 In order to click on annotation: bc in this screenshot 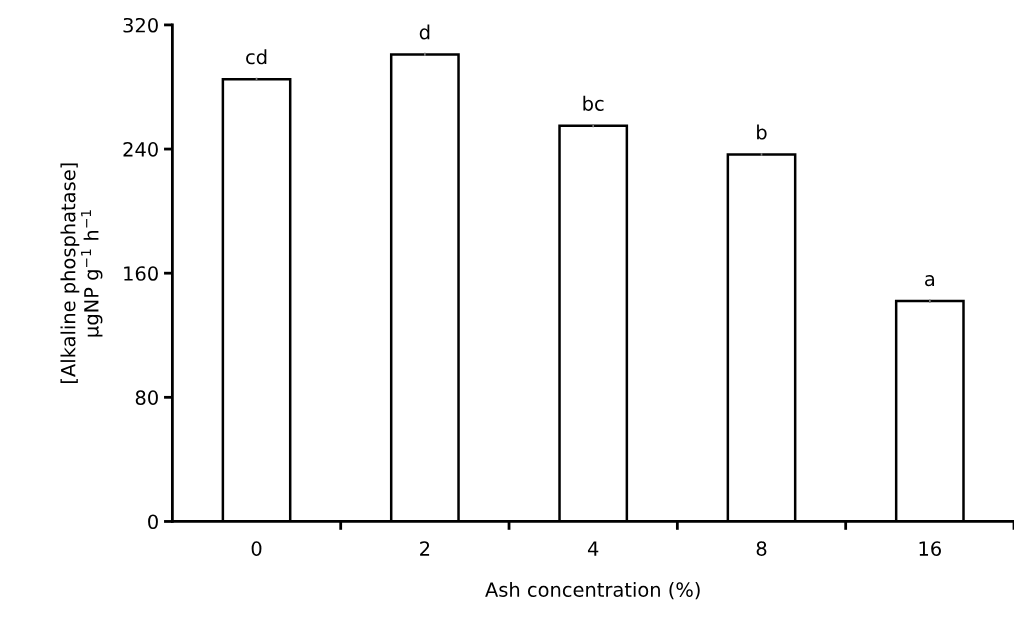, I will do `click(593, 103)`.